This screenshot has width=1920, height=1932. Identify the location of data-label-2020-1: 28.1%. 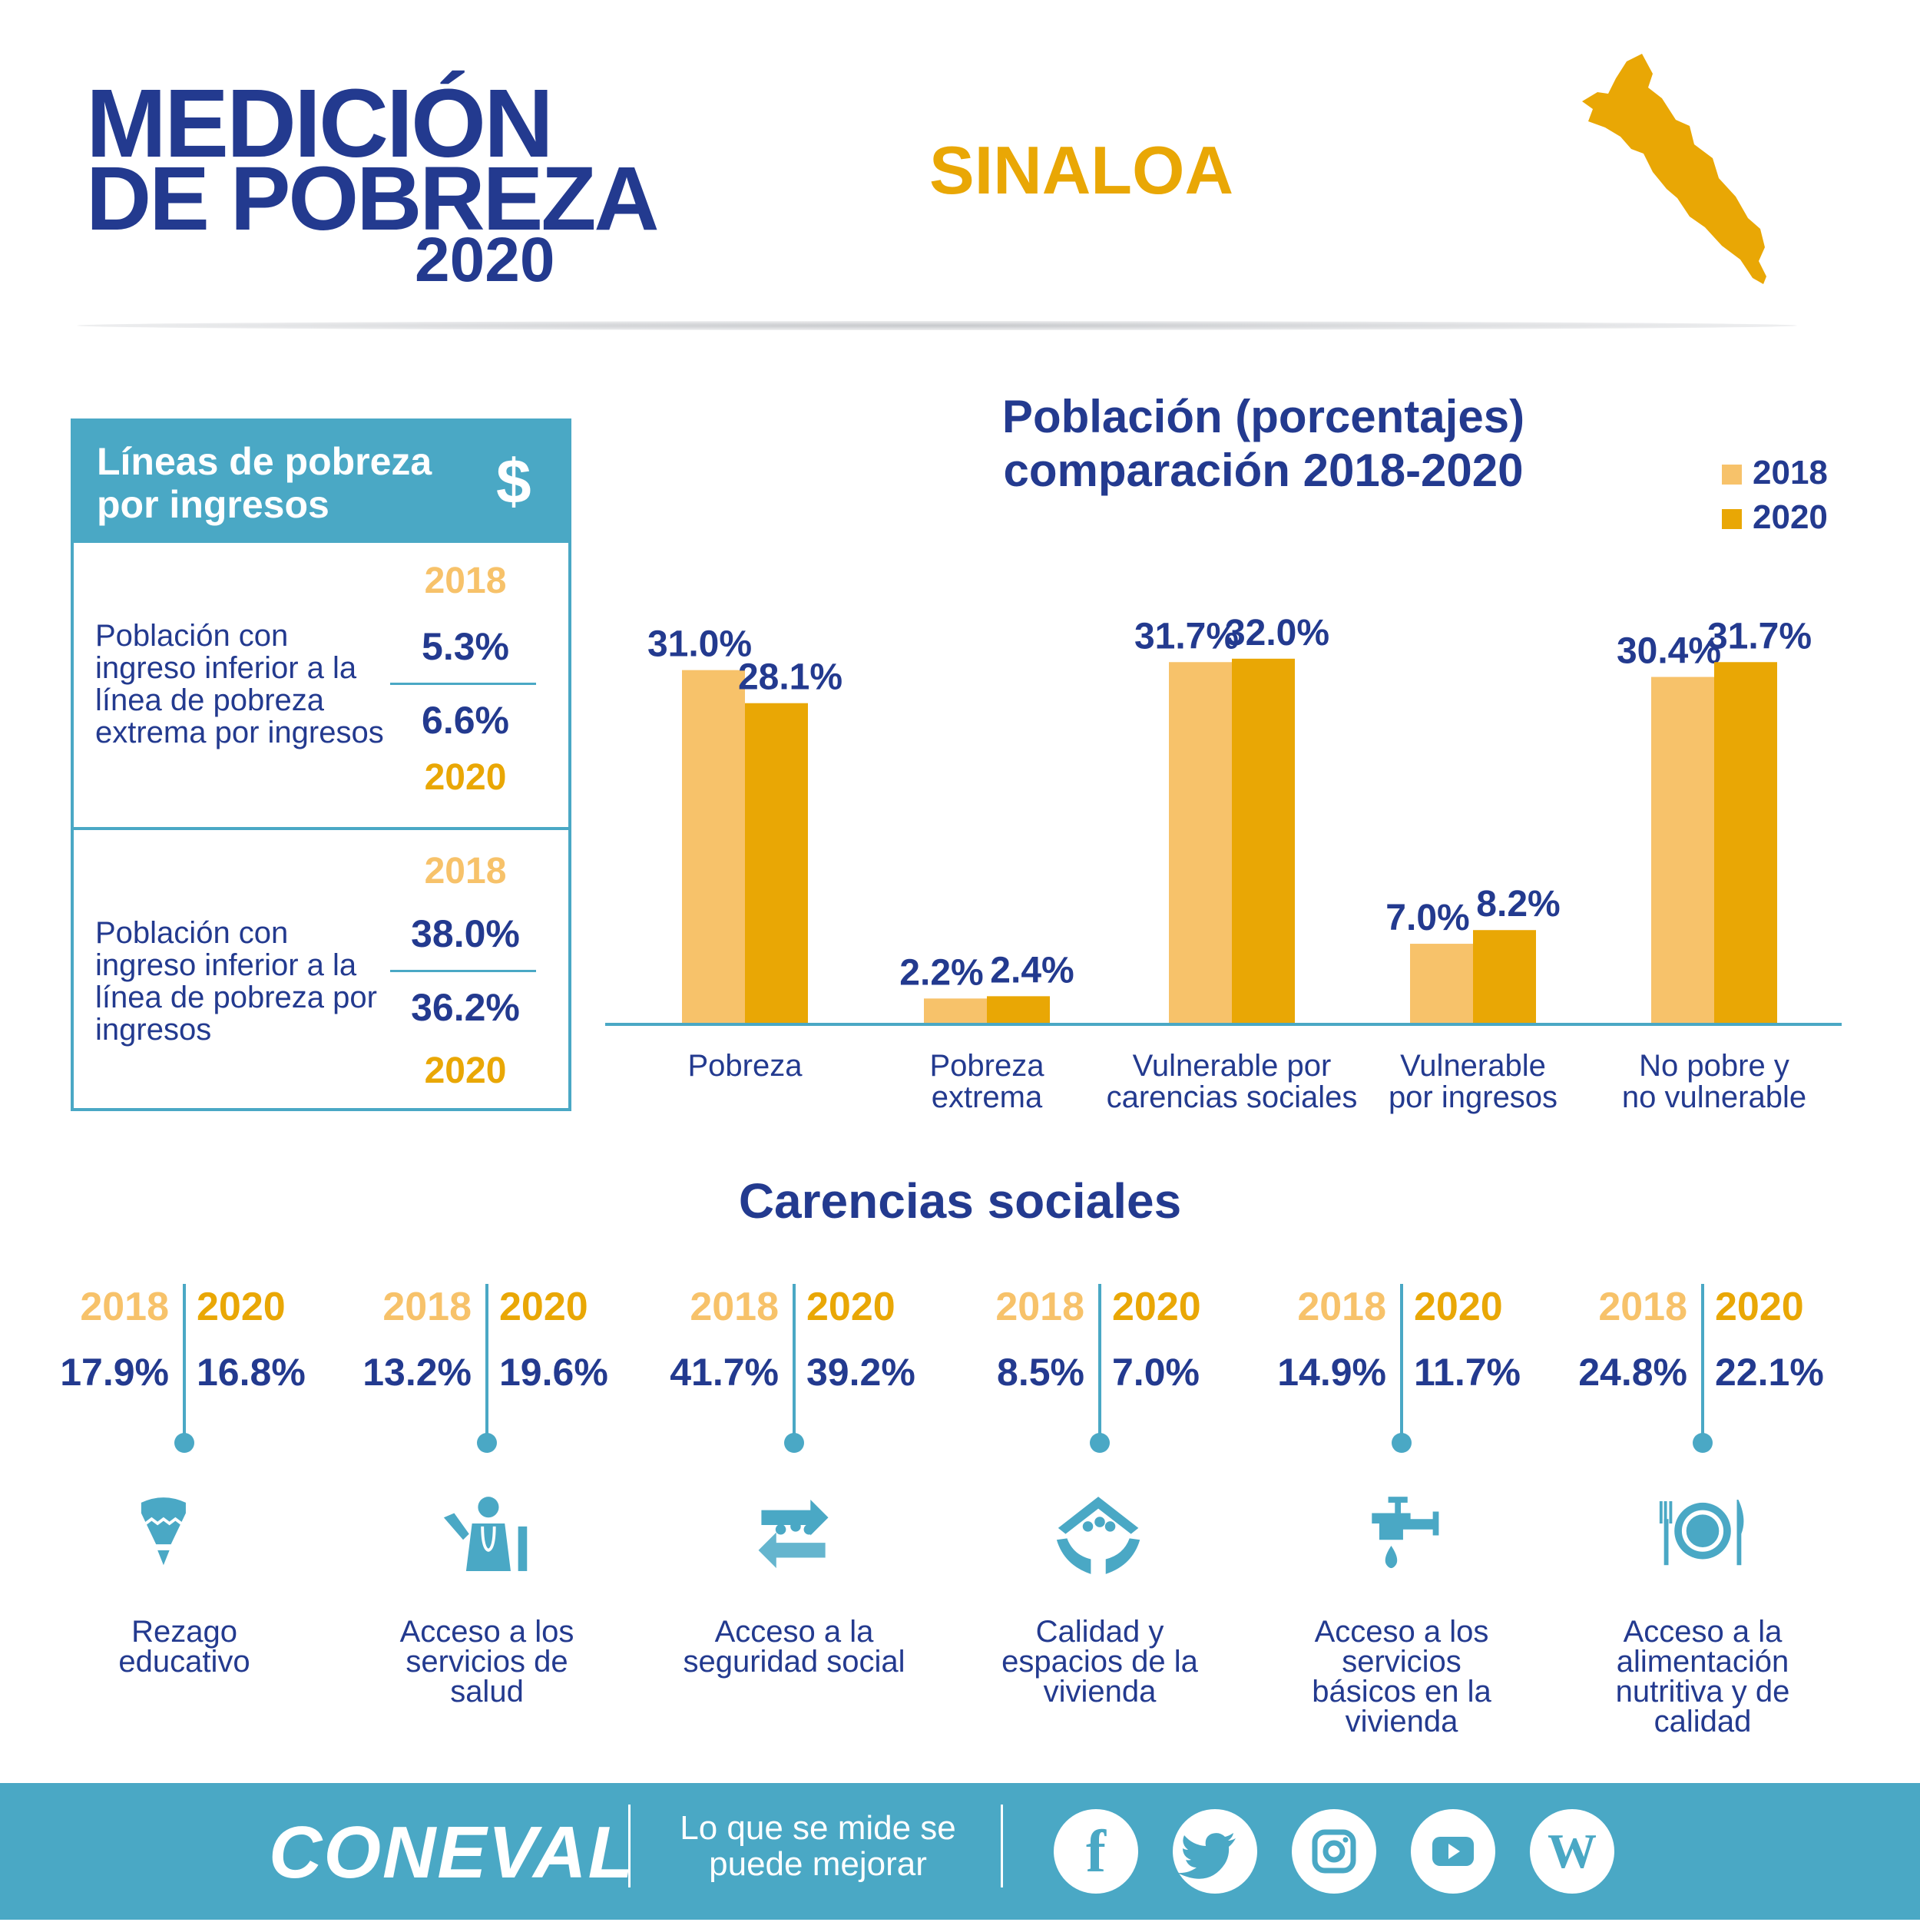
(790, 677).